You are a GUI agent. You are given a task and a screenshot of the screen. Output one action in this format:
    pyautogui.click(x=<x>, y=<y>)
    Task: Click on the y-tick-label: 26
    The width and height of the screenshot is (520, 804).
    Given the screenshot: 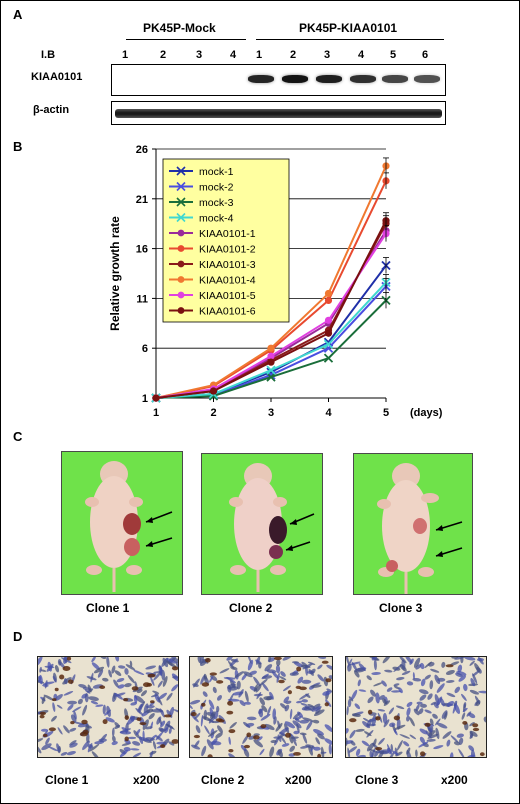 What is the action you would take?
    pyautogui.click(x=142, y=150)
    